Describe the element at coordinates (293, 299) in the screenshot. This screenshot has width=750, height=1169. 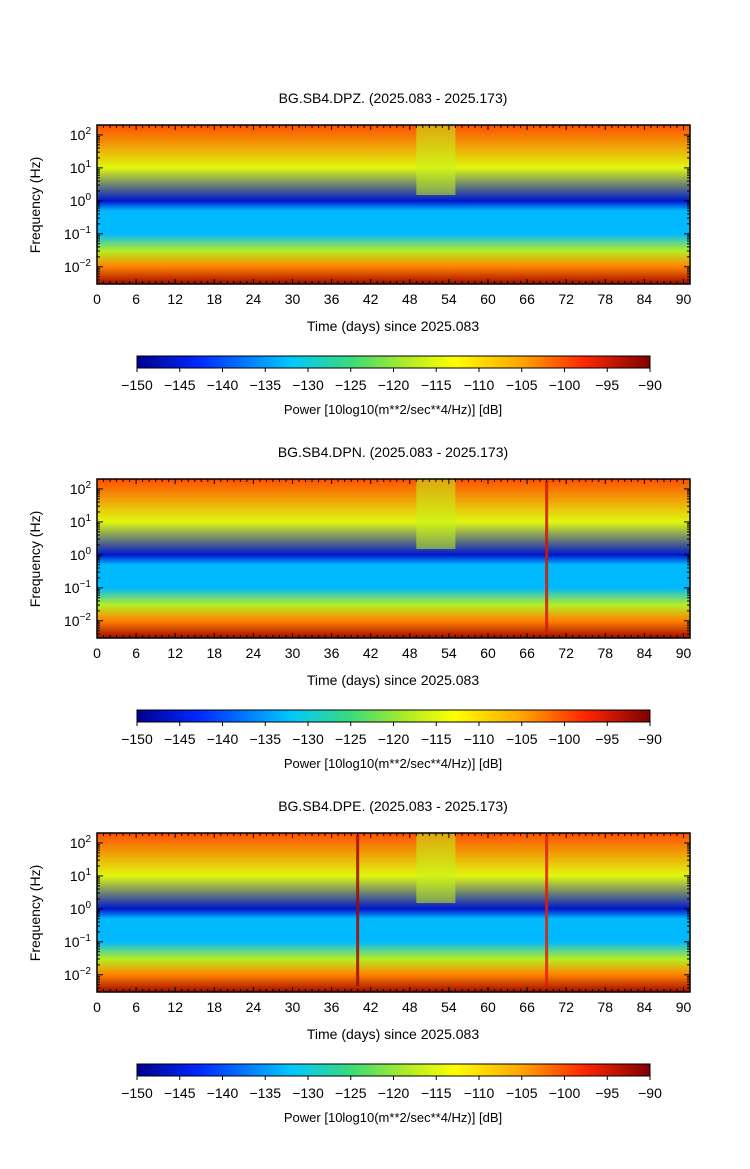
I see `x-tick-label: 30` at that location.